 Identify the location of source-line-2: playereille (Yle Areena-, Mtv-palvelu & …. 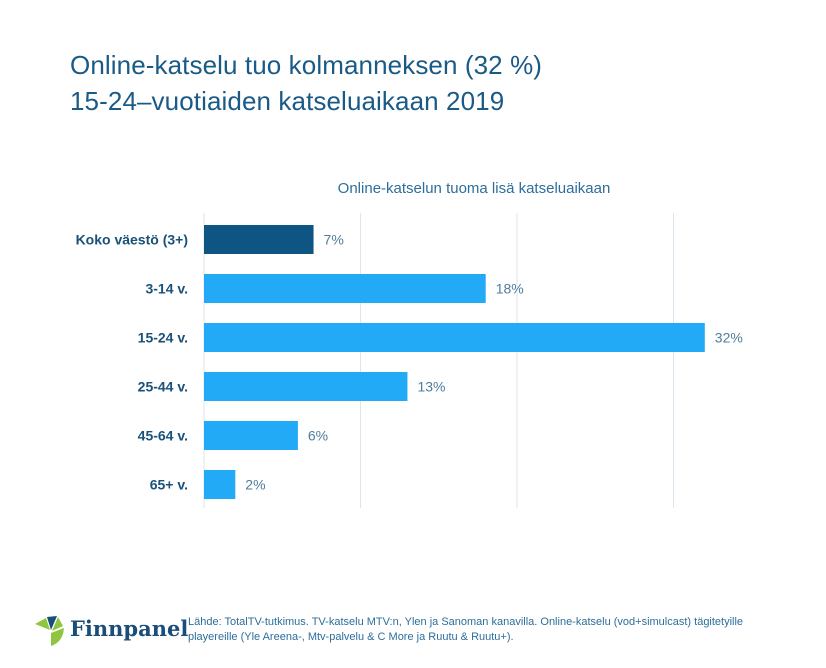
(351, 637).